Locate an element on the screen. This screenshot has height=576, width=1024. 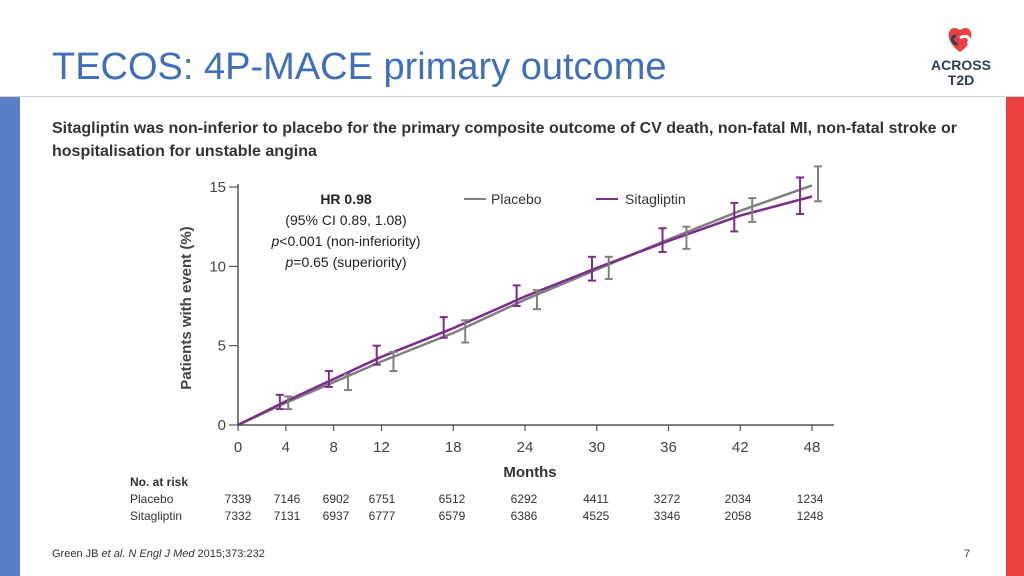
x-tick-label: 8 is located at coordinates (333, 447).